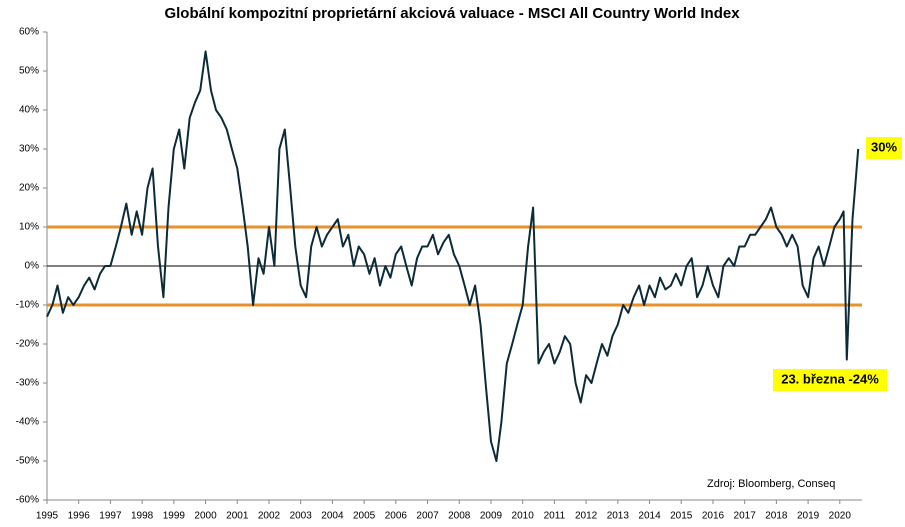 This screenshot has height=527, width=905. I want to click on x-tick-label: 1995, so click(47, 516).